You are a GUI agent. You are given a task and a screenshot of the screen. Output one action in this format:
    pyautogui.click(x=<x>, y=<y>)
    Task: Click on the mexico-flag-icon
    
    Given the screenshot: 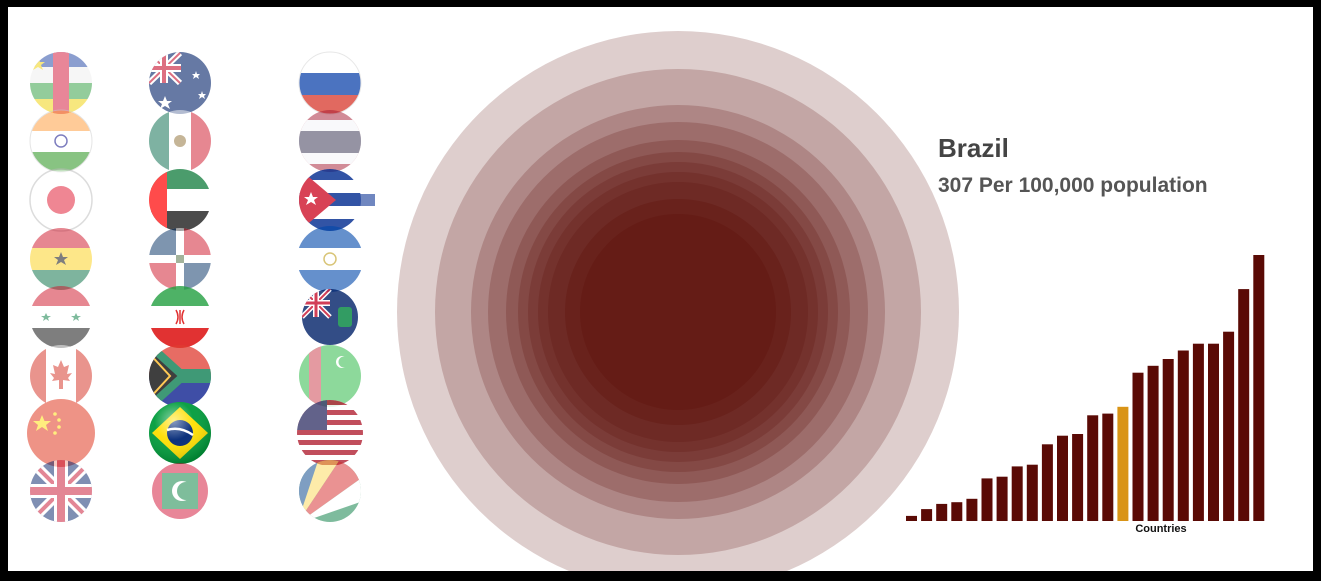 What is the action you would take?
    pyautogui.click(x=180, y=142)
    